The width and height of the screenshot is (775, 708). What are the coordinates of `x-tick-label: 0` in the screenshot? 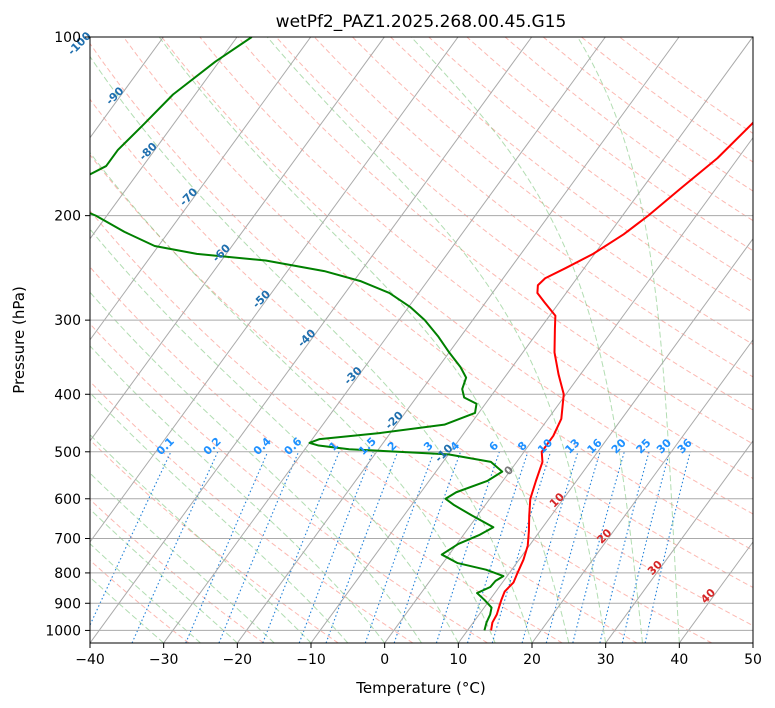 It's located at (384, 660).